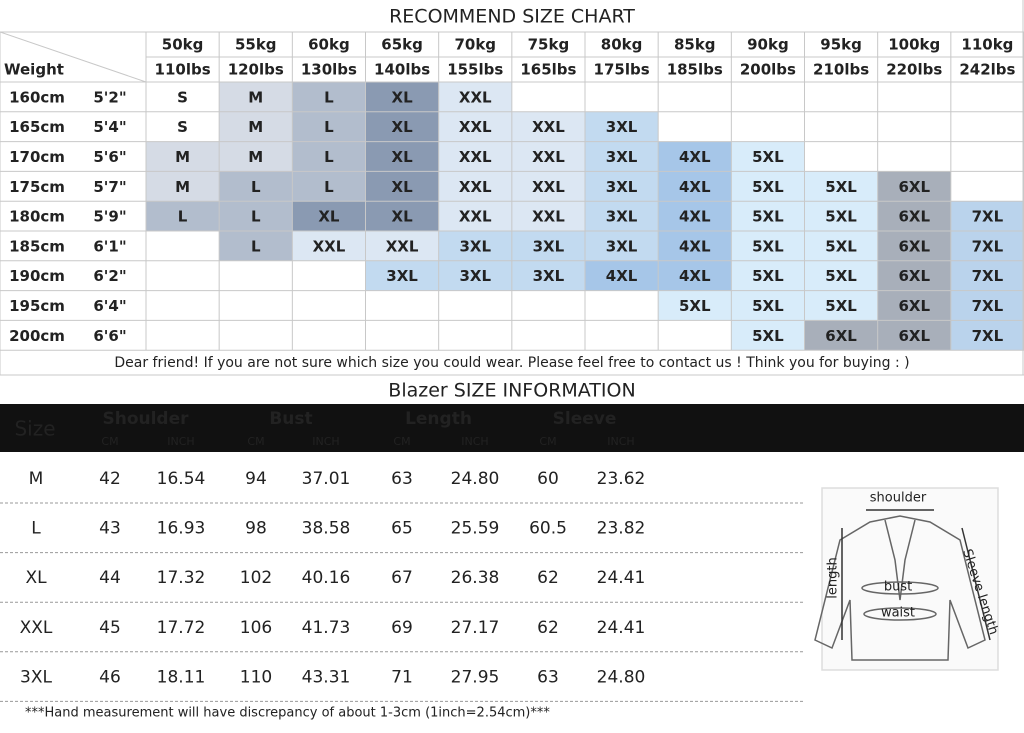  What do you see at coordinates (475, 677) in the screenshot?
I see `measure-cell: 27.95` at bounding box center [475, 677].